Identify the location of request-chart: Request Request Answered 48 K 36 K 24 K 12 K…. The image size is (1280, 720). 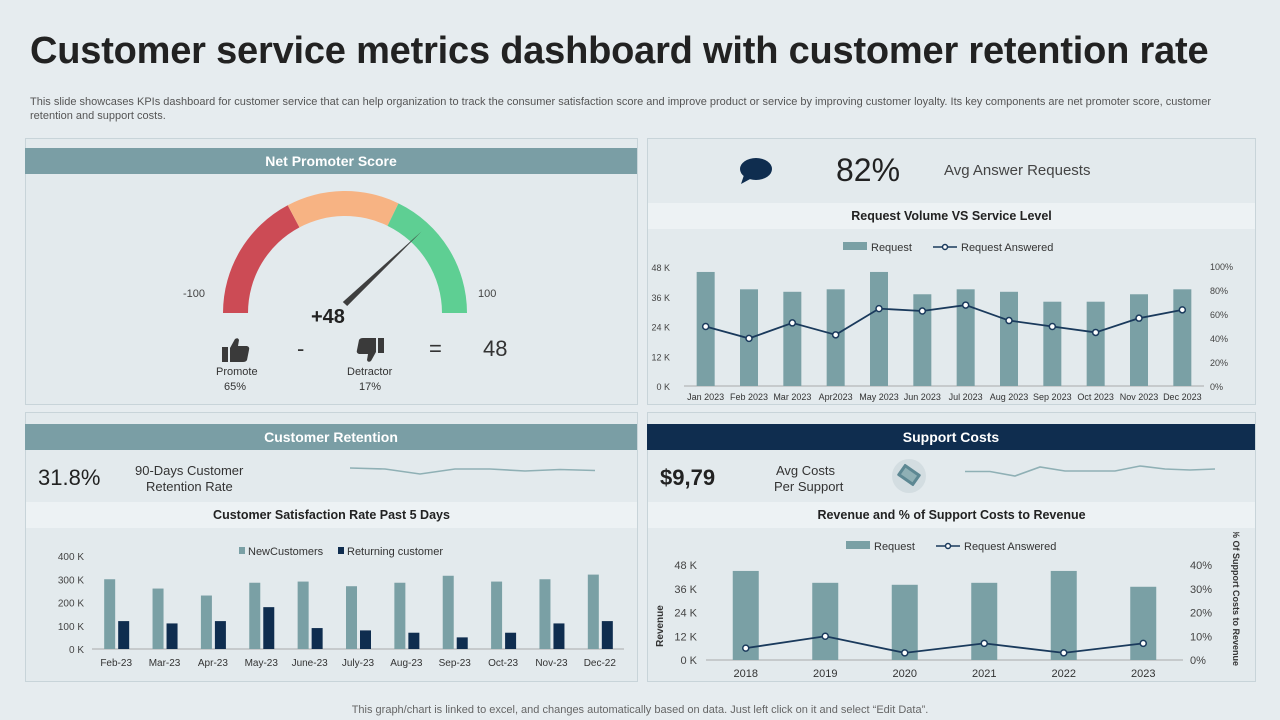
(942, 322).